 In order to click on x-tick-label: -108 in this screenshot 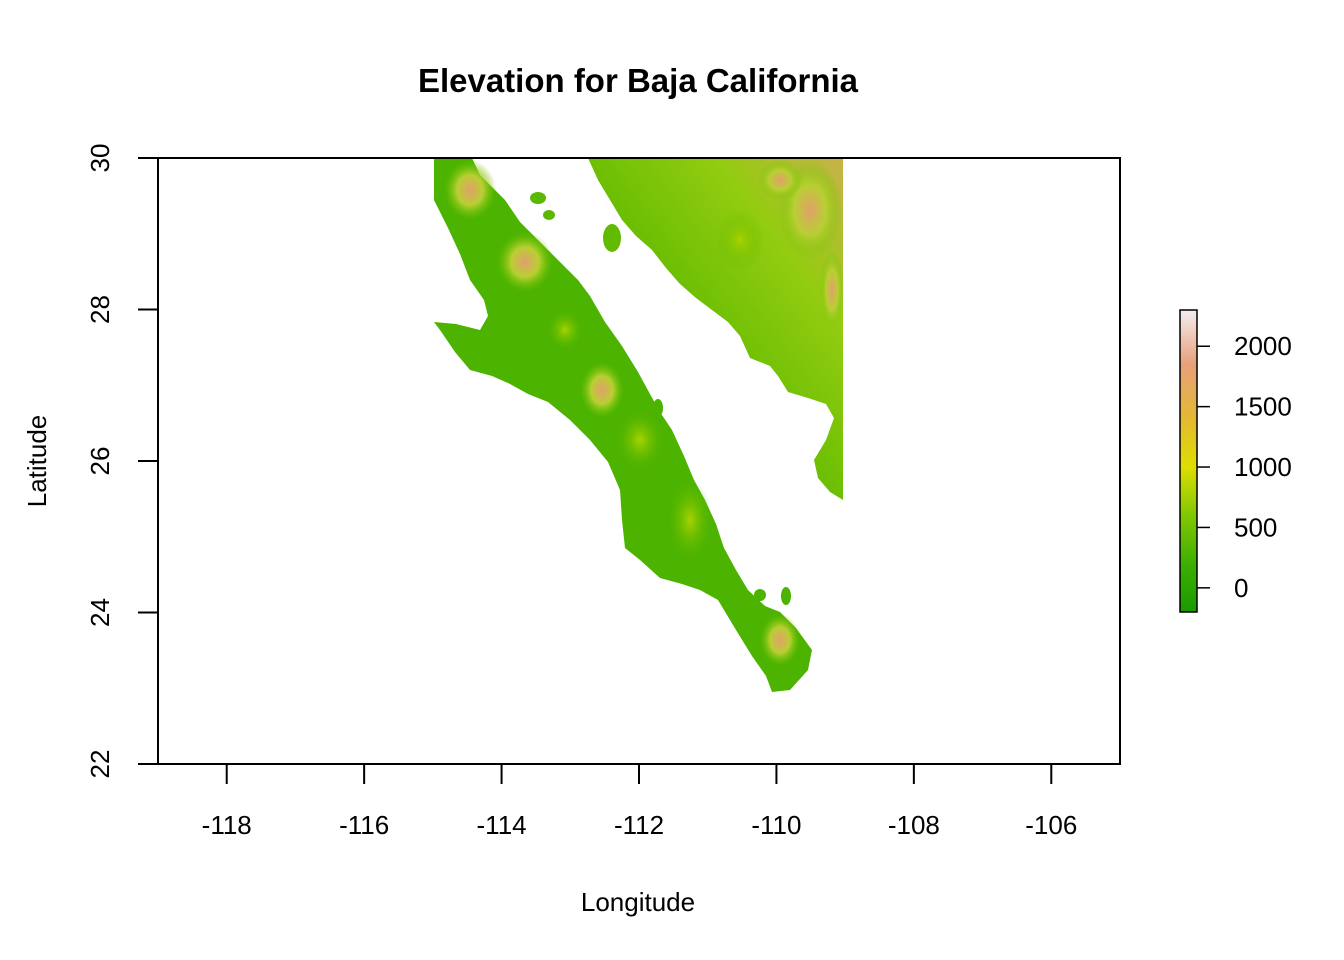, I will do `click(914, 825)`.